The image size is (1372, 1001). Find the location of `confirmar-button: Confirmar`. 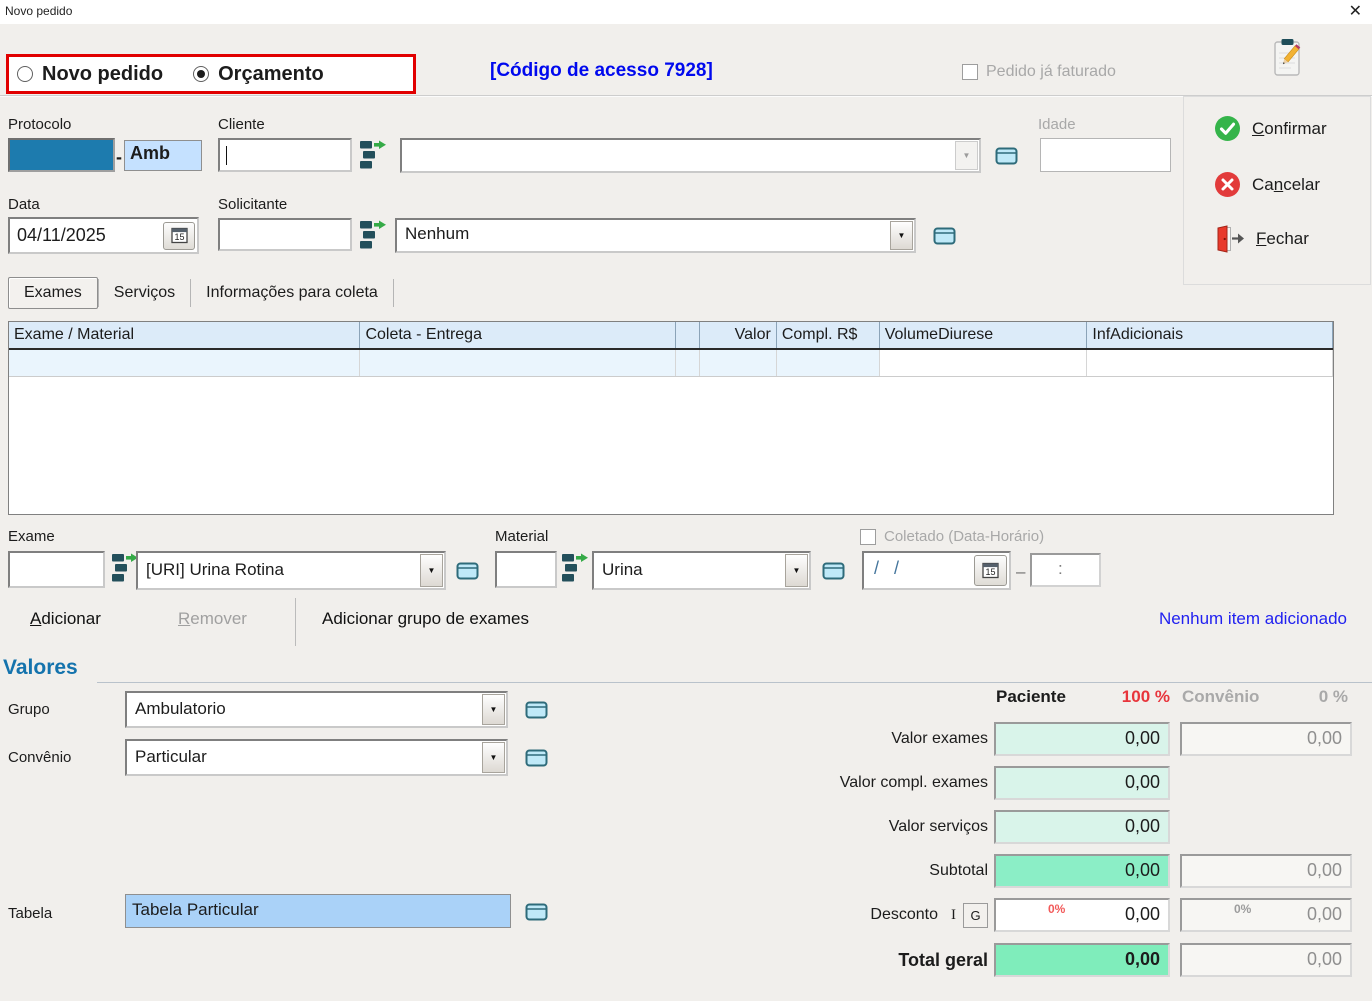

confirmar-button: Confirmar is located at coordinates (1270, 128).